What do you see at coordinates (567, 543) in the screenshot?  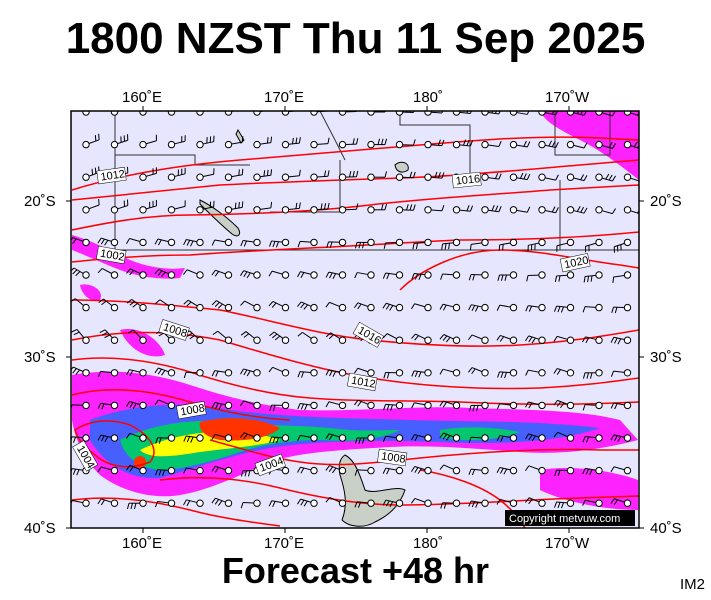 I see `bottom-lon-label: 170˚W` at bounding box center [567, 543].